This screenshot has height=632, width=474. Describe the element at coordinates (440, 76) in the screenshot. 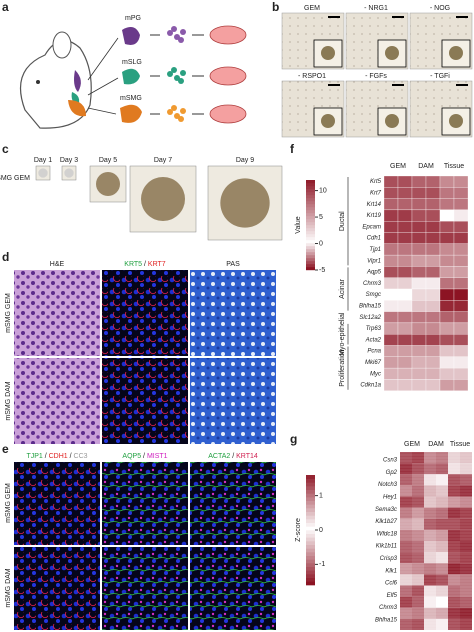

I see `condition-label: - TGFi` at that location.